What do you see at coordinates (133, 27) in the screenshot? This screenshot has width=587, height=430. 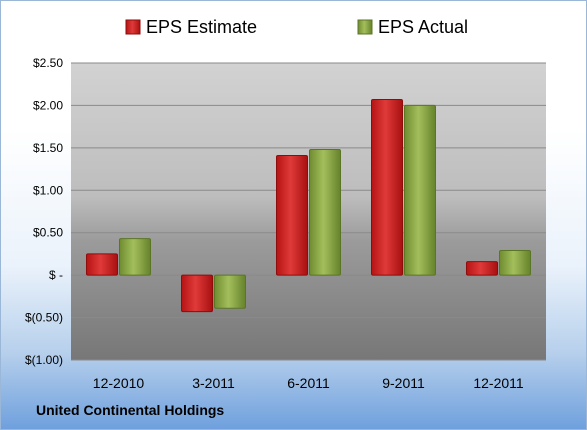 I see `legend-swatch-estimate` at bounding box center [133, 27].